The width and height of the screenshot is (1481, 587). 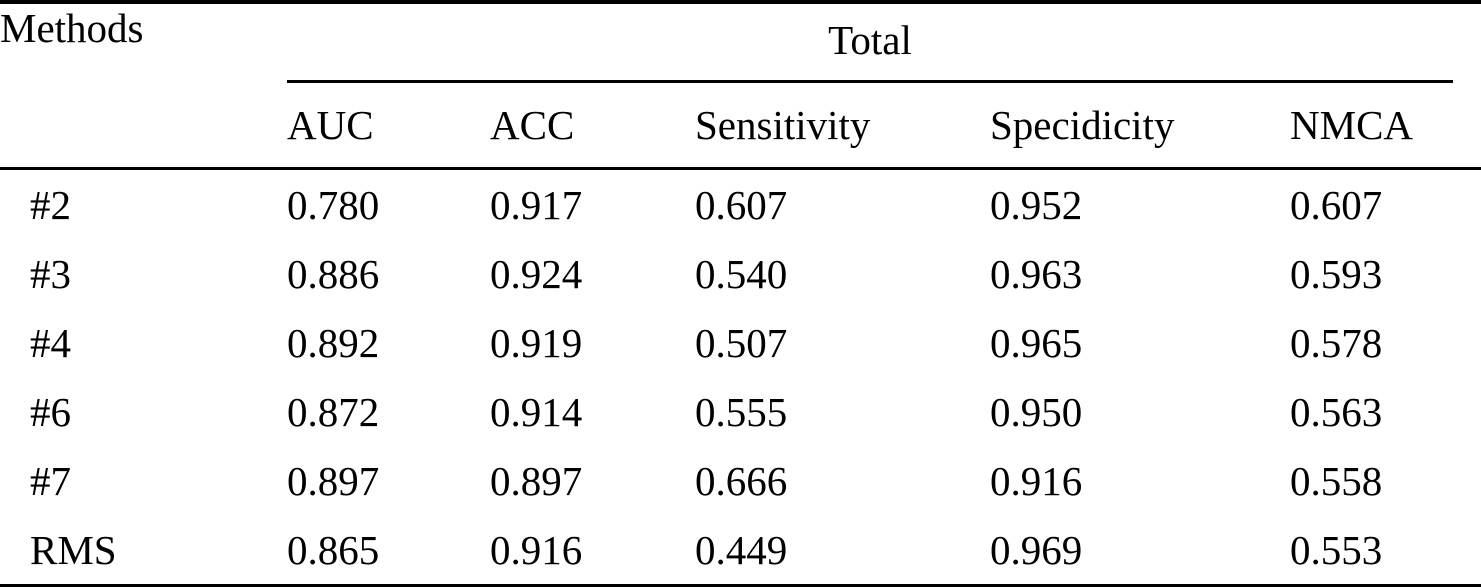 What do you see at coordinates (870, 40) in the screenshot?
I see `total-group-label: Total` at bounding box center [870, 40].